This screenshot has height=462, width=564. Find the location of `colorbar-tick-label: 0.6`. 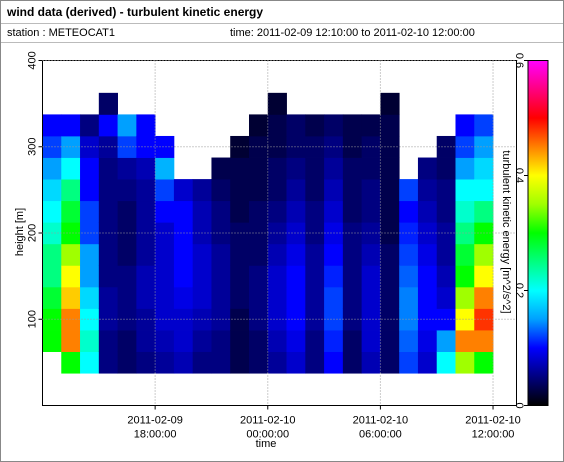

colorbar-tick-label: 0.6 is located at coordinates (519, 60).